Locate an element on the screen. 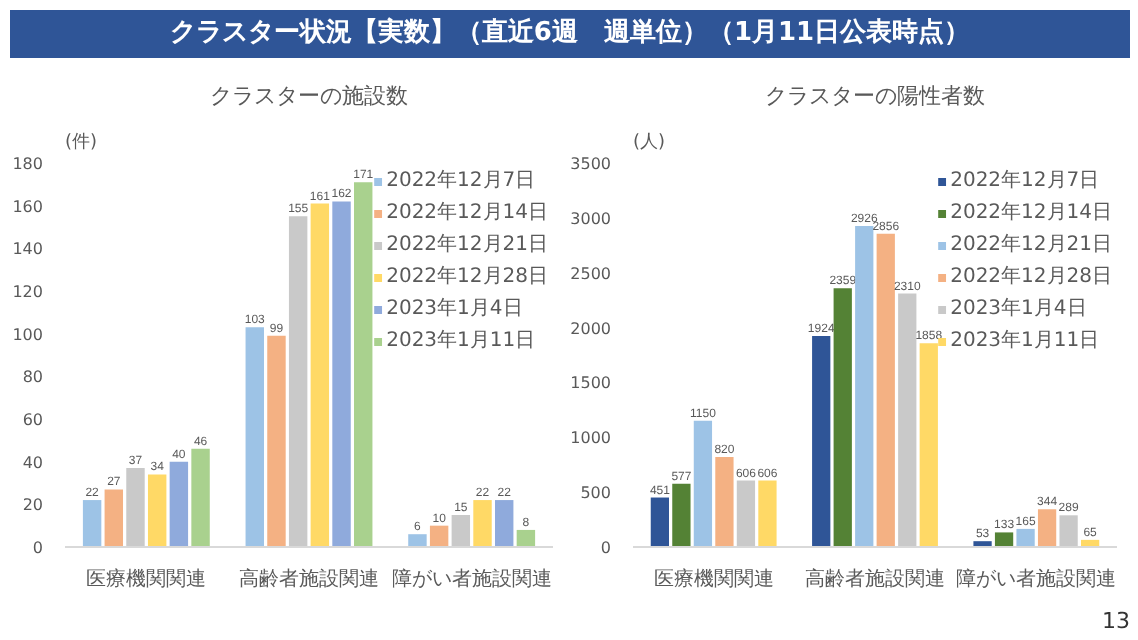 This screenshot has height=640, width=1138. y-tick-label: 140 is located at coordinates (28, 249).